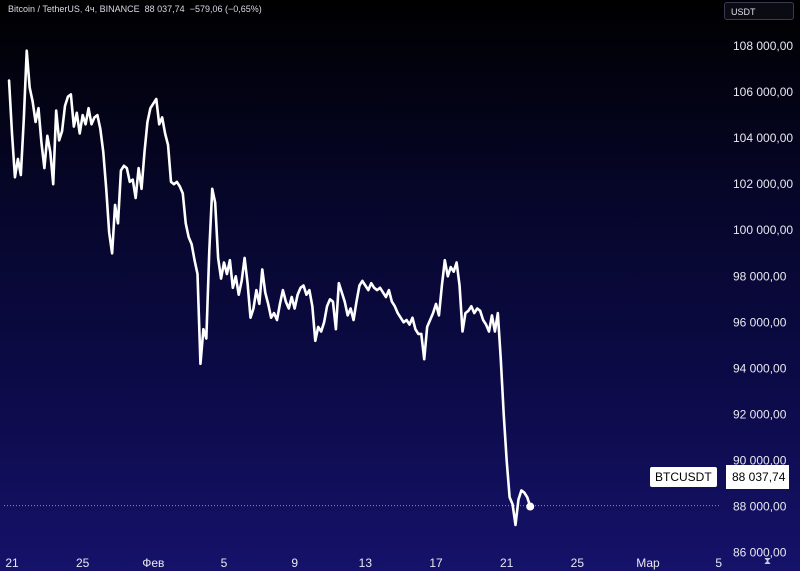 This screenshot has height=571, width=800. Describe the element at coordinates (119, 9) in the screenshot. I see `exchange-label: BINANCE` at that location.